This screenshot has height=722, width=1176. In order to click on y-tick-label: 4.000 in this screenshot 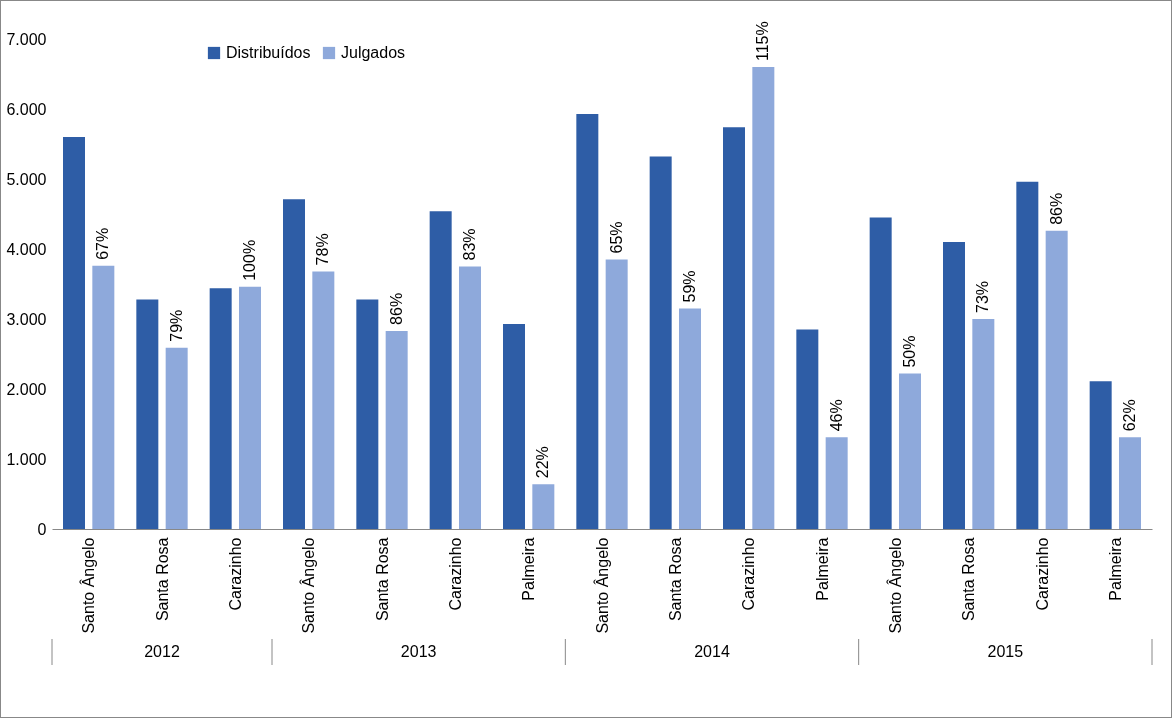, I will do `click(26, 249)`.